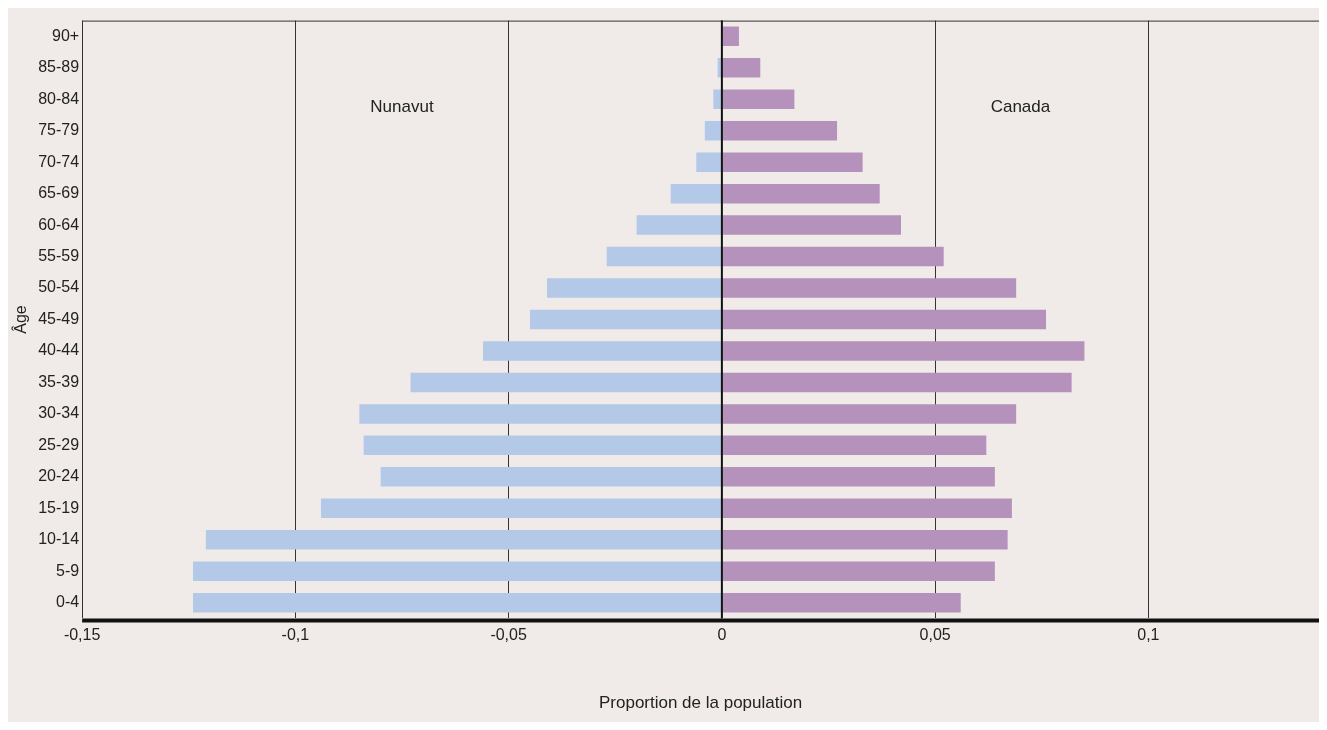 The width and height of the screenshot is (1327, 730). What do you see at coordinates (1020, 106) in the screenshot?
I see `text: Canada` at bounding box center [1020, 106].